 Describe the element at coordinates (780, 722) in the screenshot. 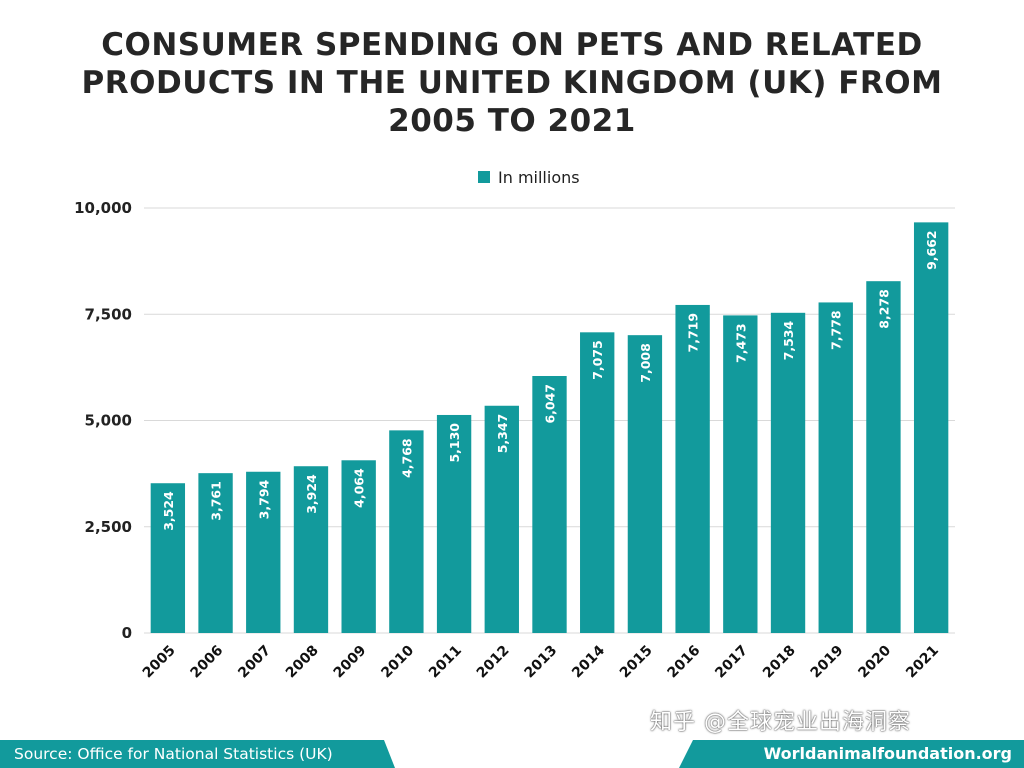

I see `watermark: 知乎 @全球宠业出海洞察` at that location.